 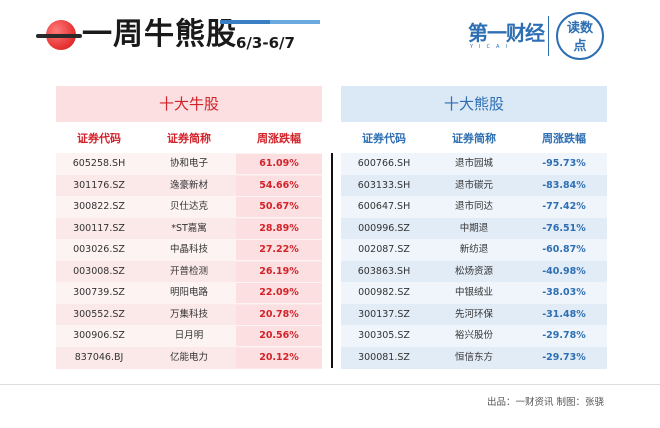 I want to click on cell-name: 贝仕达克, so click(x=188, y=206).